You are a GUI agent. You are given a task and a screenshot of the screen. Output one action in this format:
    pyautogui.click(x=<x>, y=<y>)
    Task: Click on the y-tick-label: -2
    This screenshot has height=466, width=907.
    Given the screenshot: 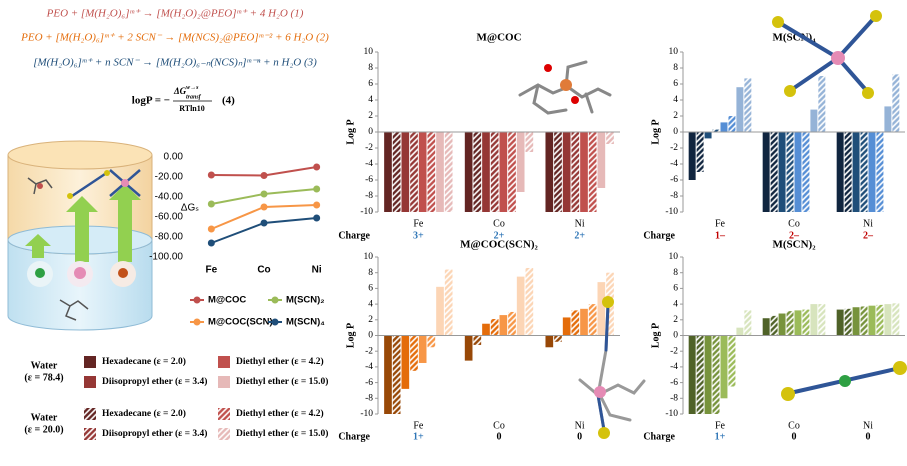 What is the action you would take?
    pyautogui.click(x=674, y=351)
    